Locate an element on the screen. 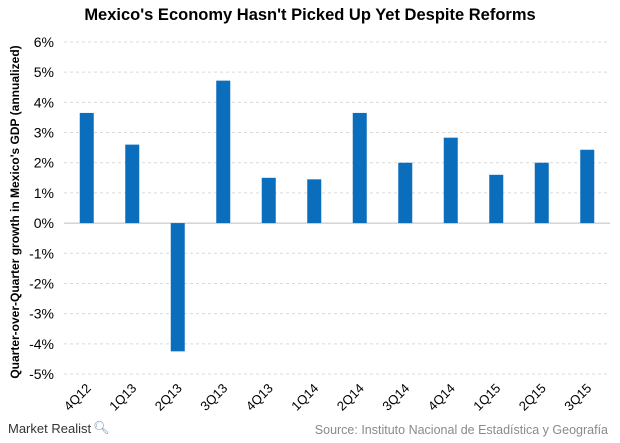  y-tick-label: -1% is located at coordinates (41, 253).